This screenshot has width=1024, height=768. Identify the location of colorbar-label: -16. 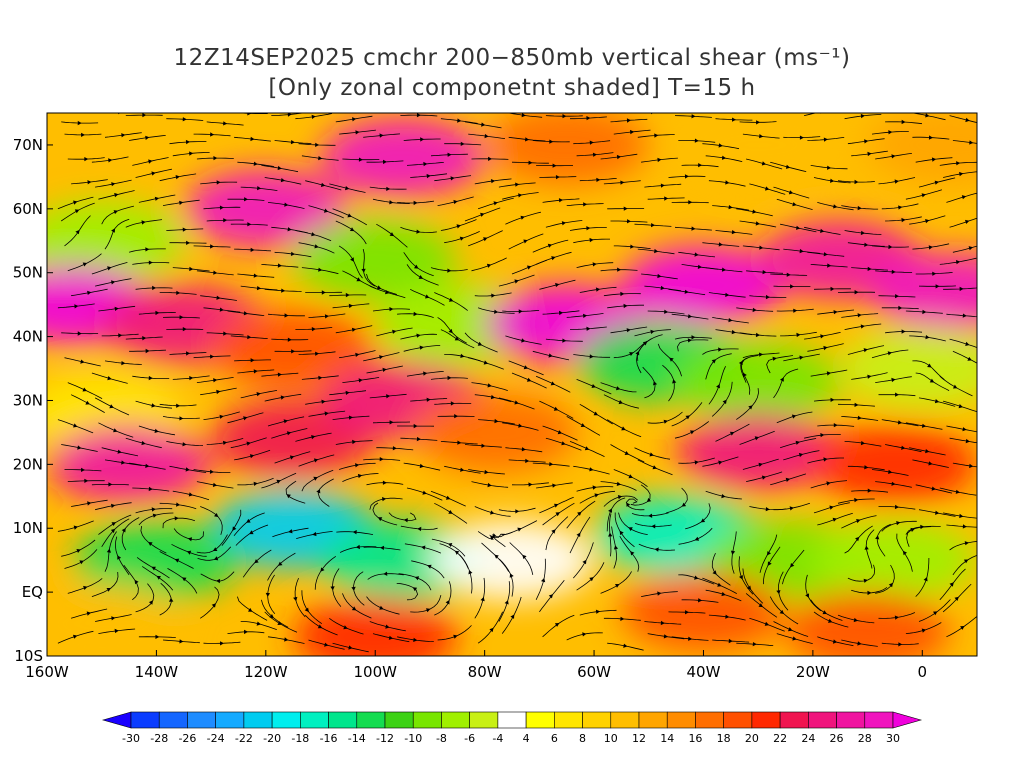
(329, 738).